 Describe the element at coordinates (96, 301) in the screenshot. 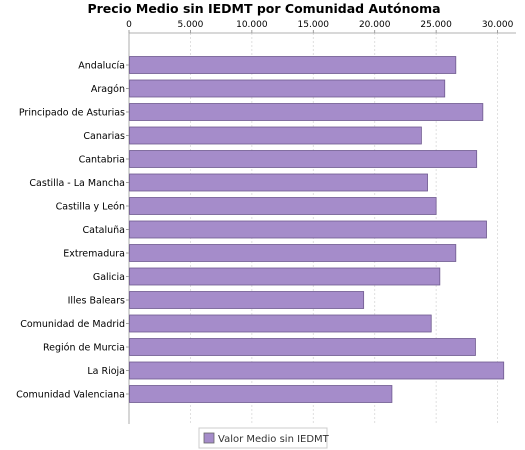

I see `category-label: Illes Balears` at that location.